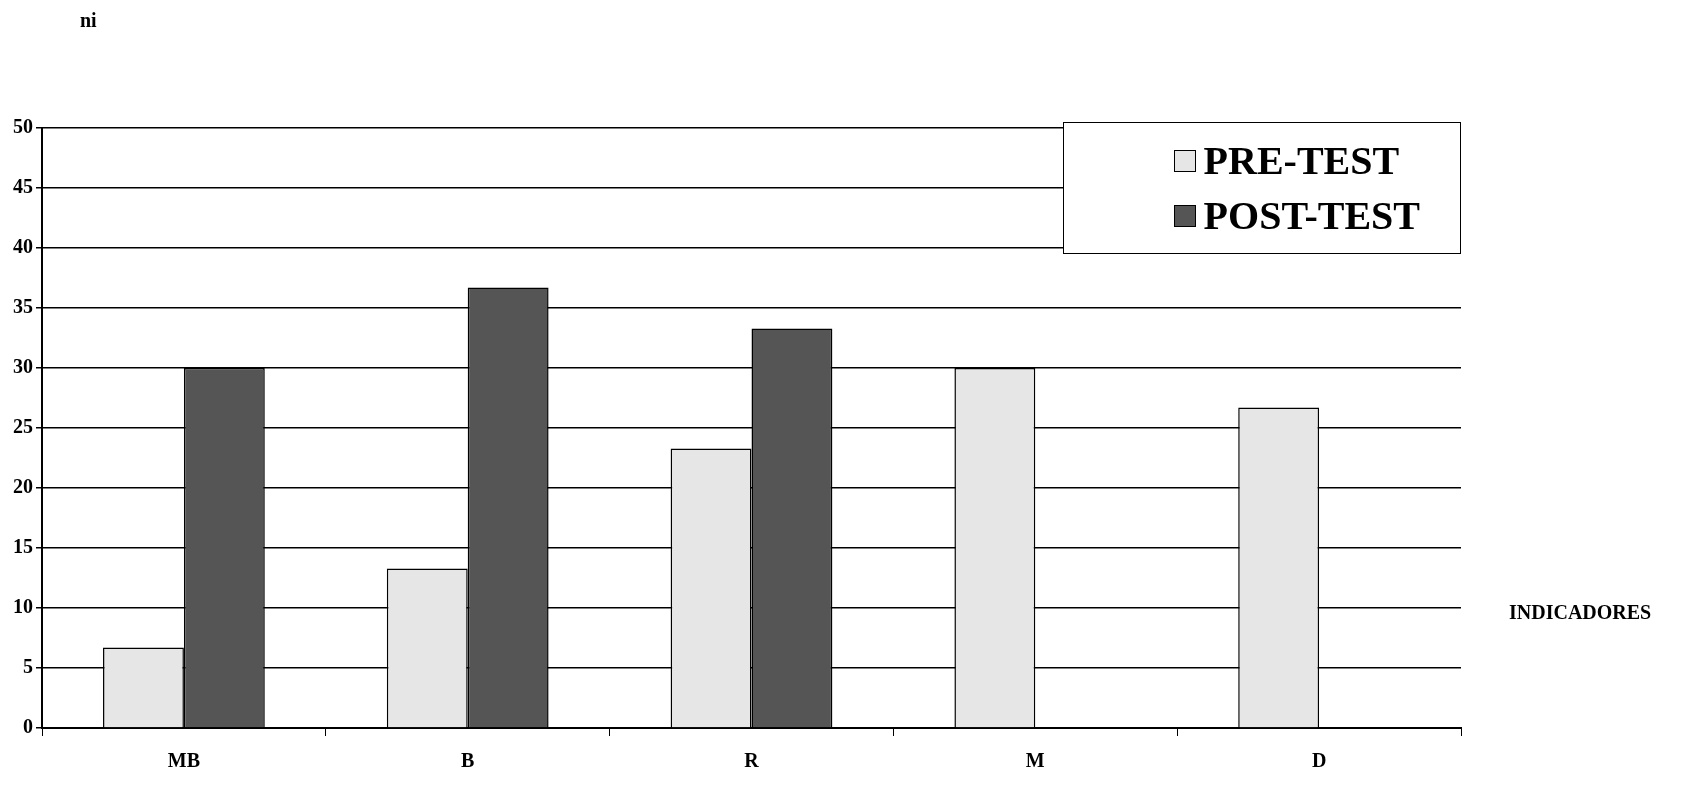 This screenshot has height=798, width=1706. Describe the element at coordinates (23, 426) in the screenshot. I see `y-tick-label: 25` at that location.